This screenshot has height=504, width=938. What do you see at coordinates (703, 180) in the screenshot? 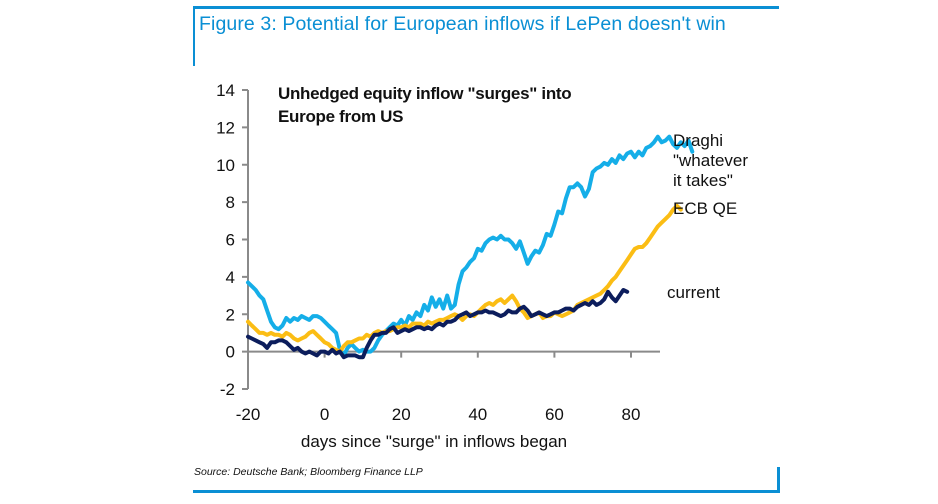
I see `series-label-draghi: it takes"` at bounding box center [703, 180].